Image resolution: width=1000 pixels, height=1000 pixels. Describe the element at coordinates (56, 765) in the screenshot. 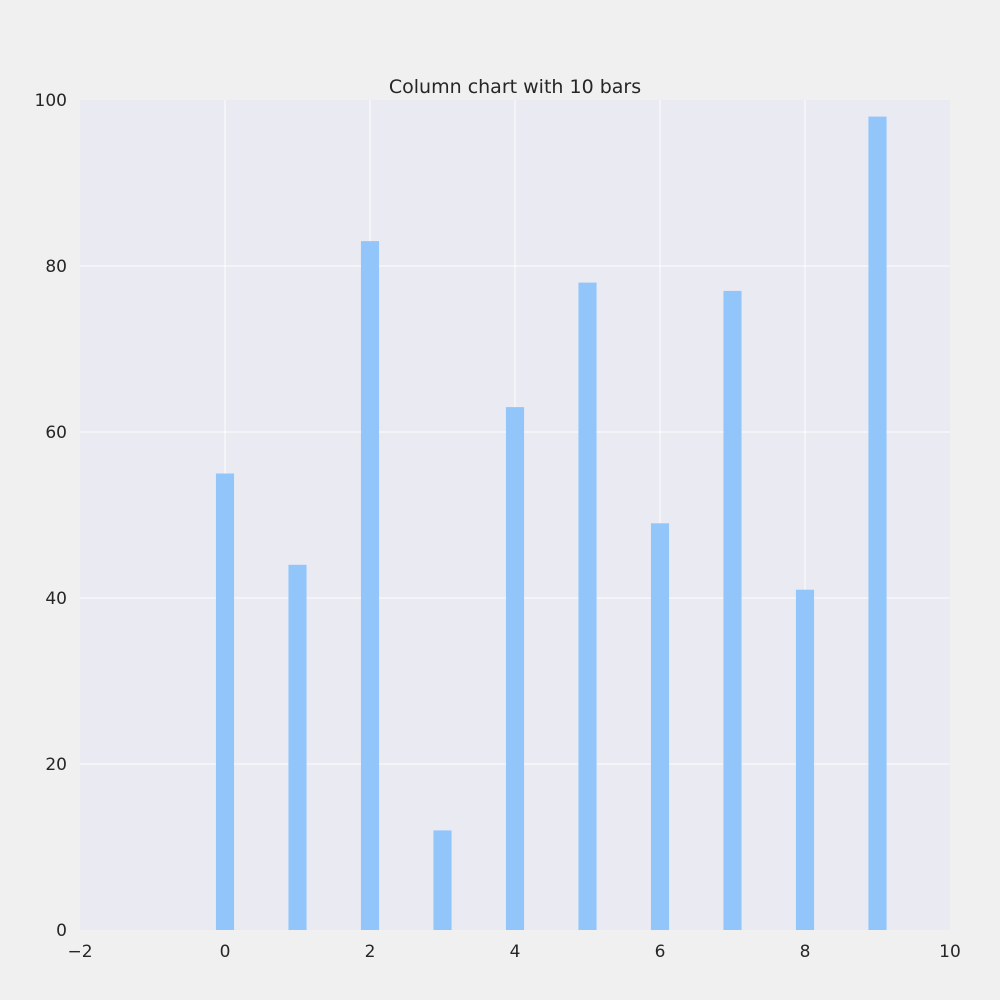

I see `y-tick-label: 20` at that location.